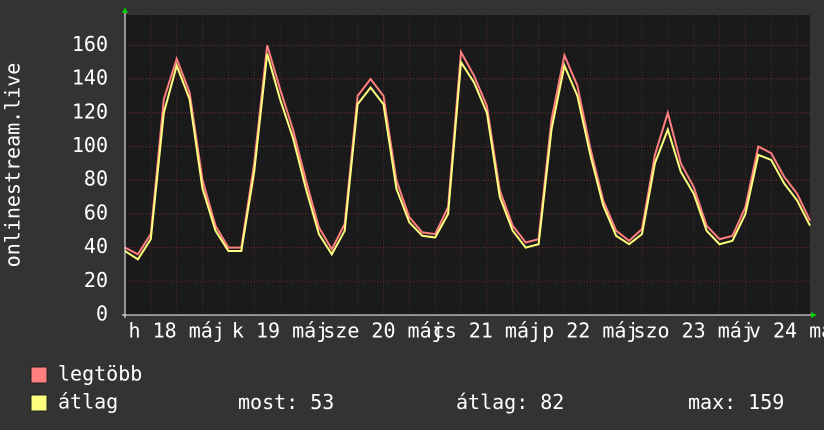 This screenshot has width=824, height=430. I want to click on x-tick-label: sze 20 máj, so click(383, 331).